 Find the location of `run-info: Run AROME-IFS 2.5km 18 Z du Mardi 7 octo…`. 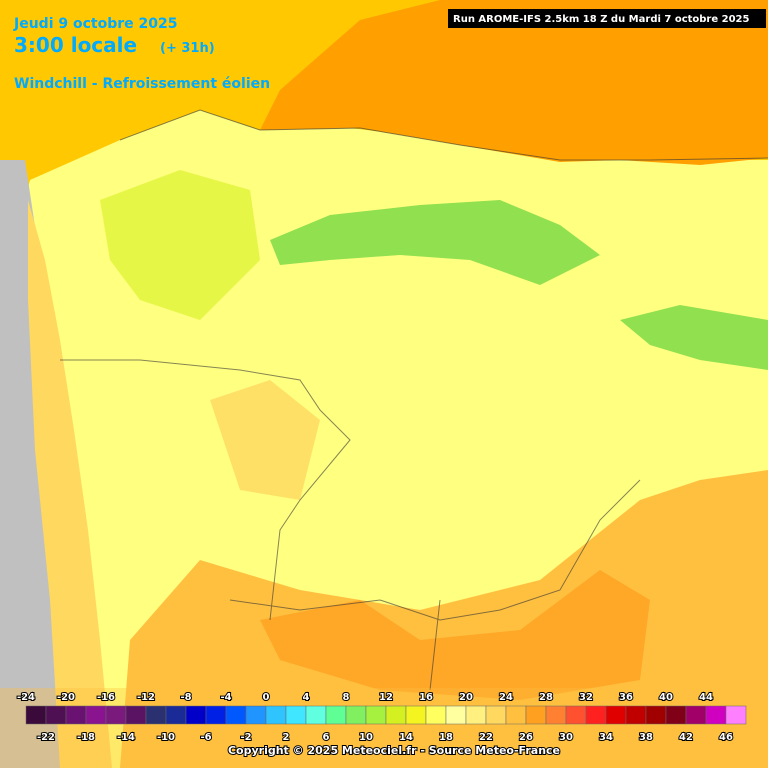

run-info: Run AROME-IFS 2.5km 18 Z du Mardi 7 octo… is located at coordinates (601, 19).